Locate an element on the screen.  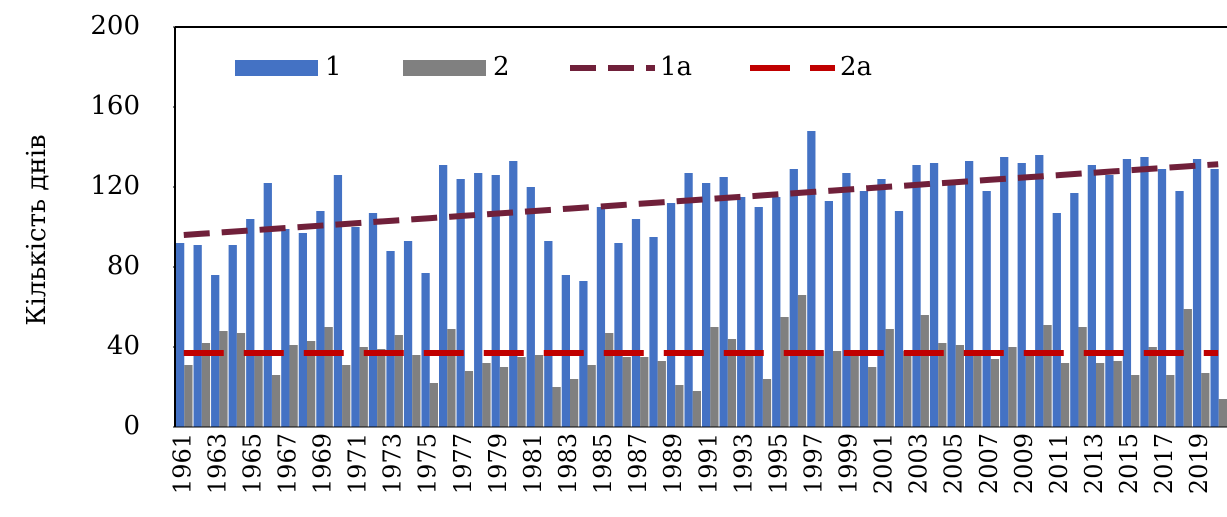
trend-line is located at coordinates (701, 199).